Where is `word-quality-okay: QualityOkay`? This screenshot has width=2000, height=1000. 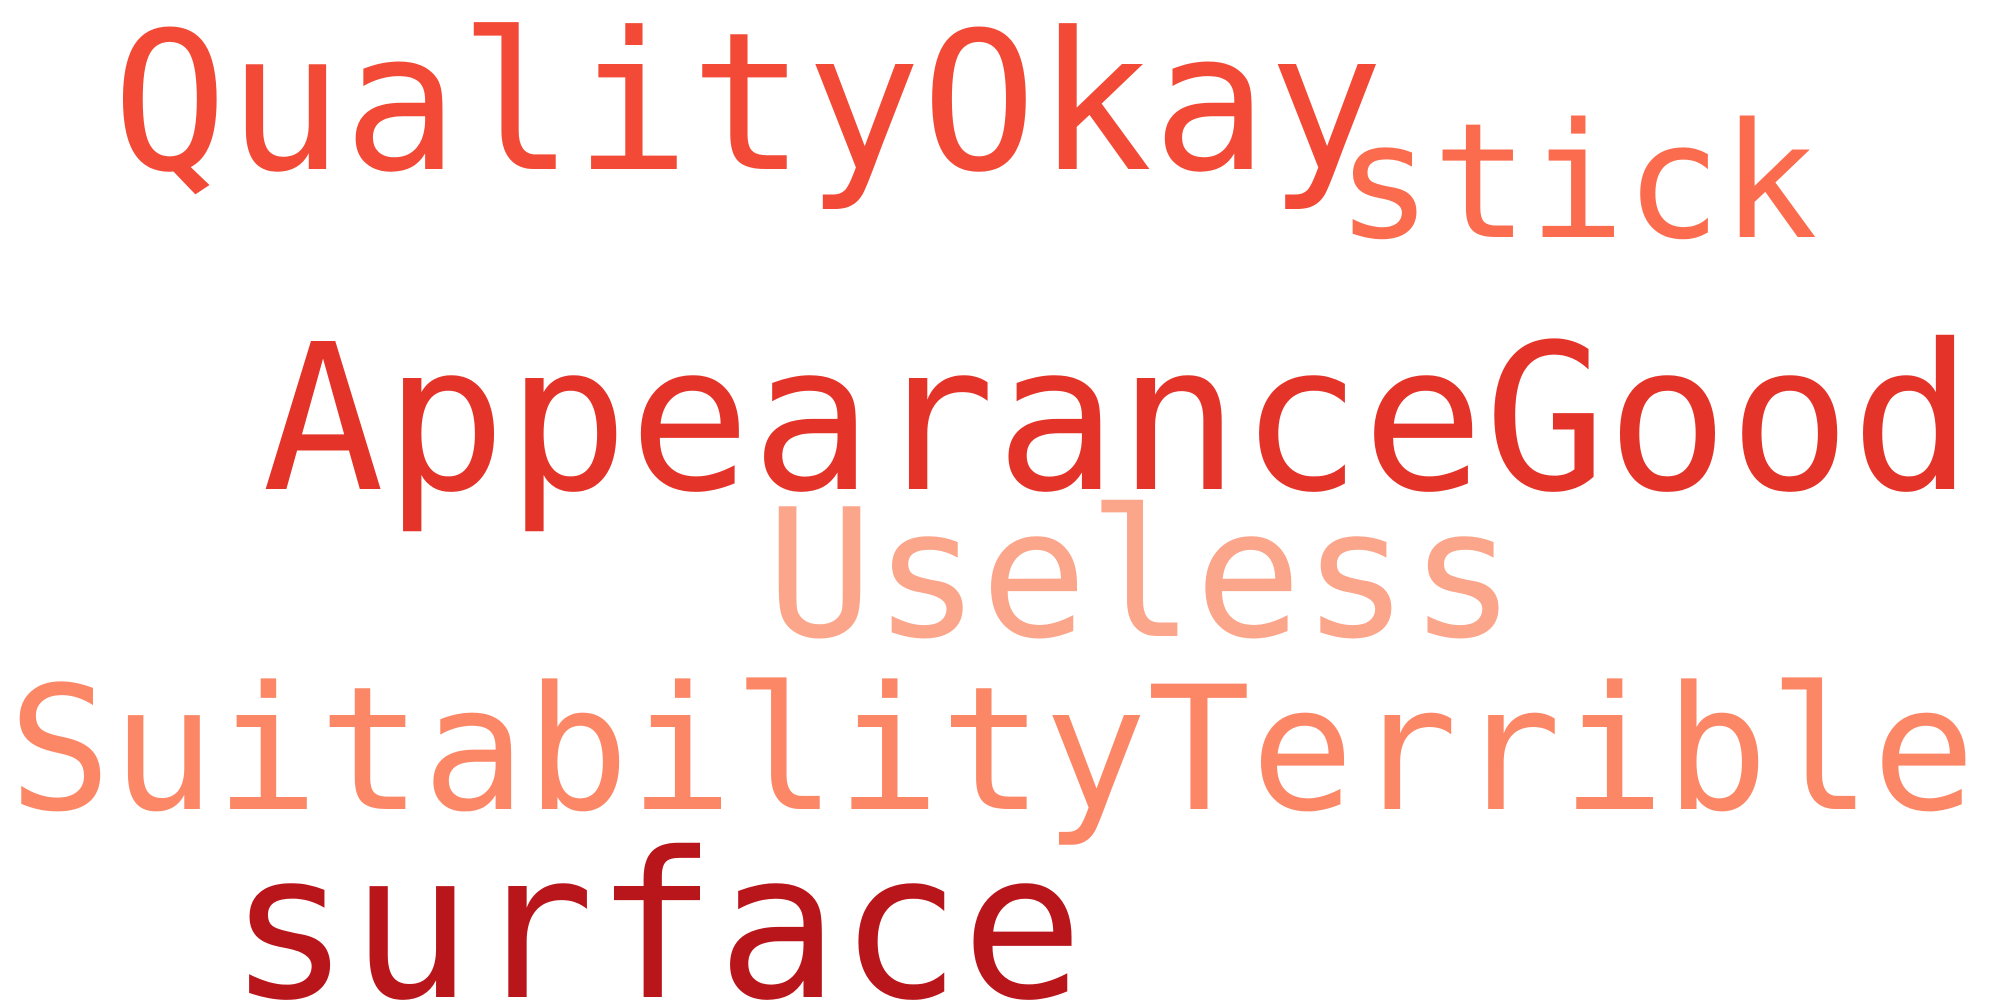
word-quality-okay: QualityOkay is located at coordinates (748, 107).